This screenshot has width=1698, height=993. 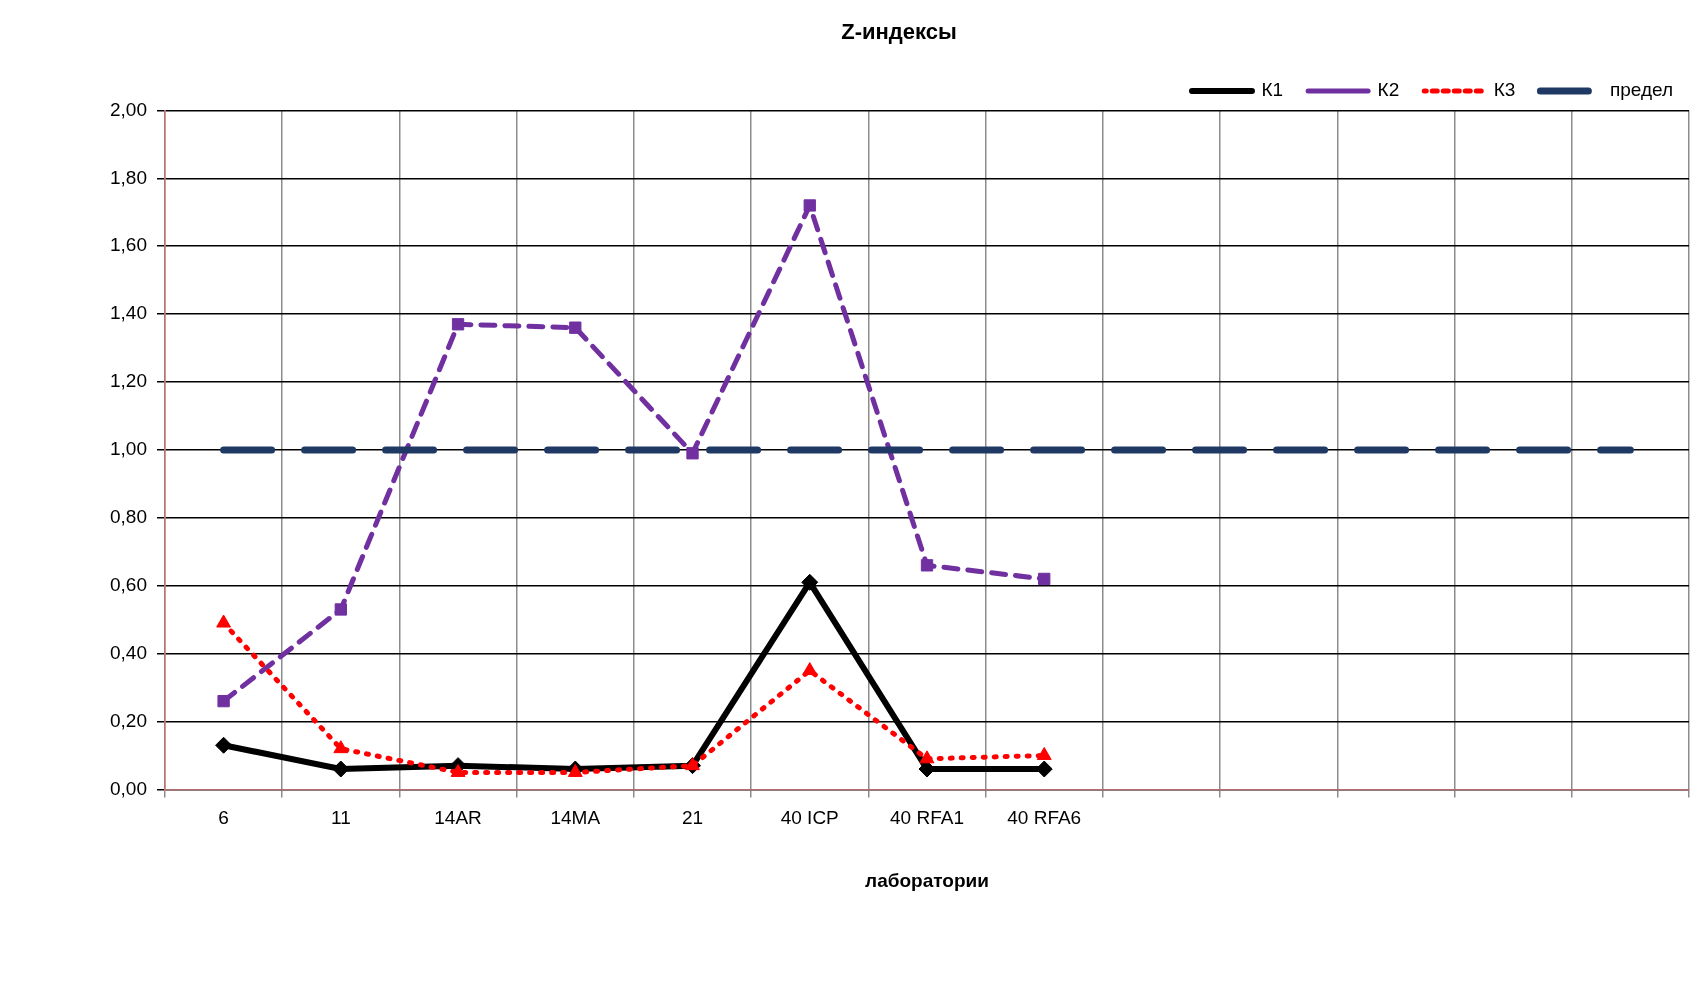 I want to click on y-tick-label: 1,60, so click(x=128, y=245).